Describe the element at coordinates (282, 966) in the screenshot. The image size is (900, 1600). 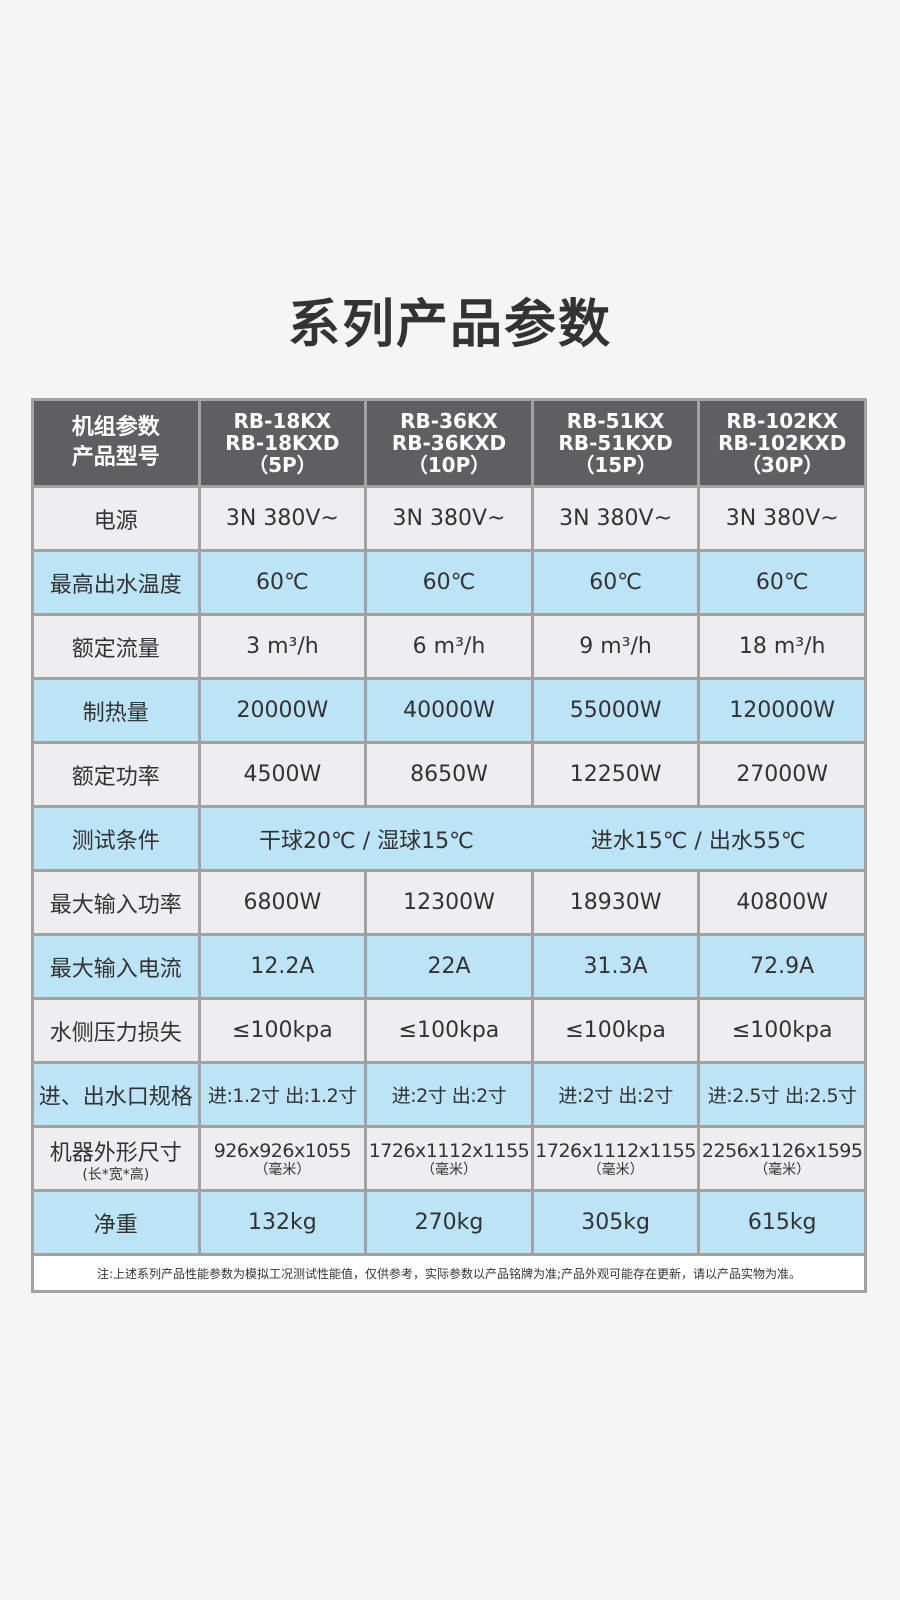
I see `value-cell: 12.2A` at that location.